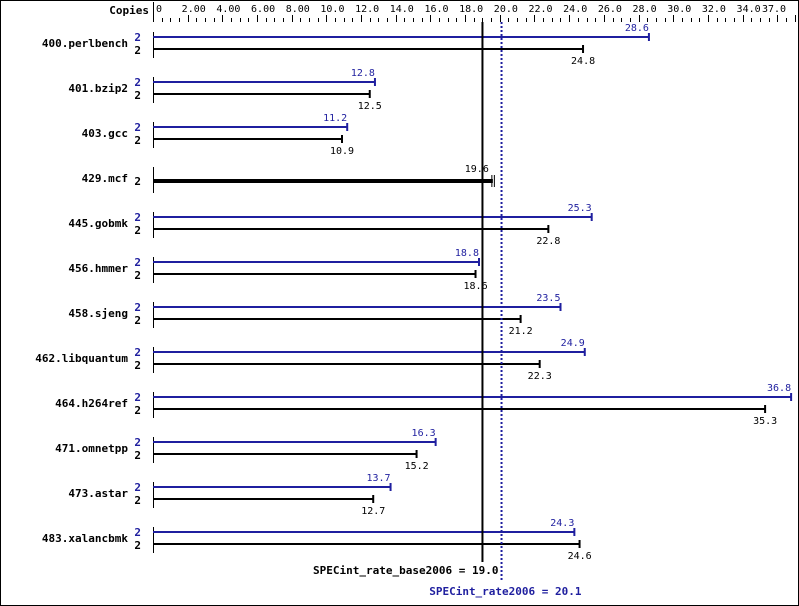  I want to click on benchmark-label: 471.omnetpp, so click(91, 448).